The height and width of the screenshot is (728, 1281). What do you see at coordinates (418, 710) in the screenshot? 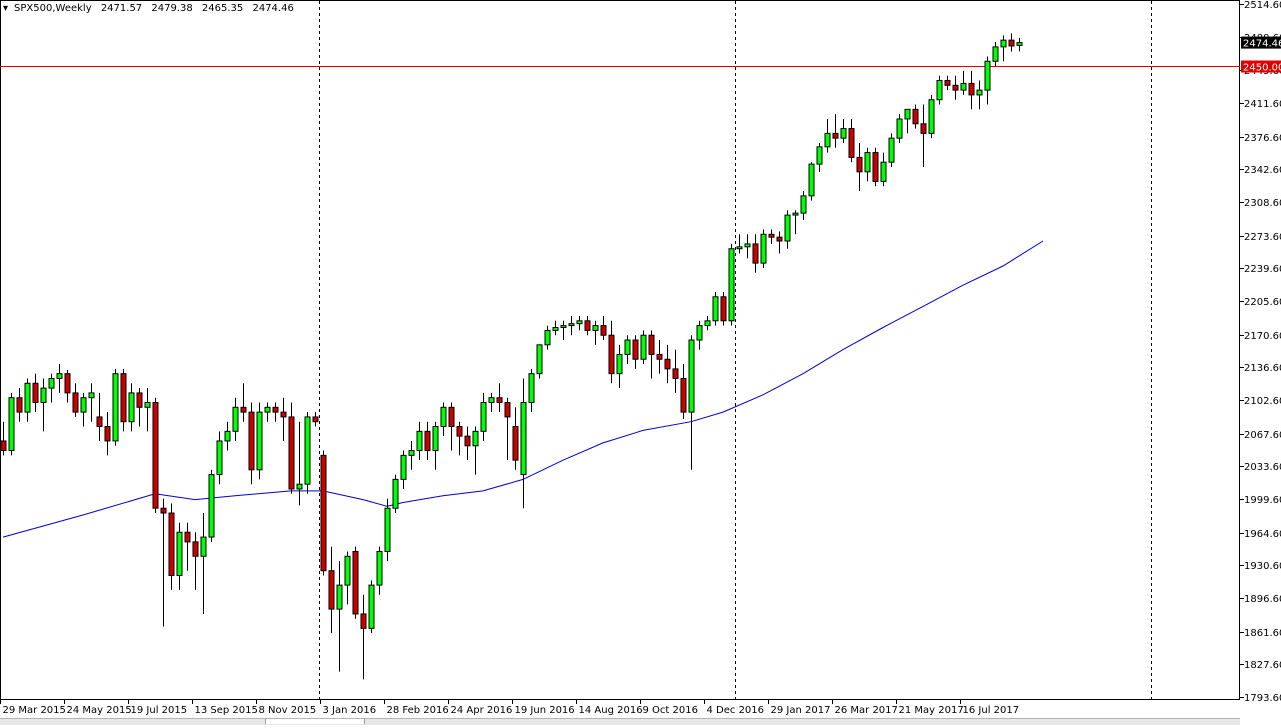
I see `time-label: 28 Feb 2016` at bounding box center [418, 710].